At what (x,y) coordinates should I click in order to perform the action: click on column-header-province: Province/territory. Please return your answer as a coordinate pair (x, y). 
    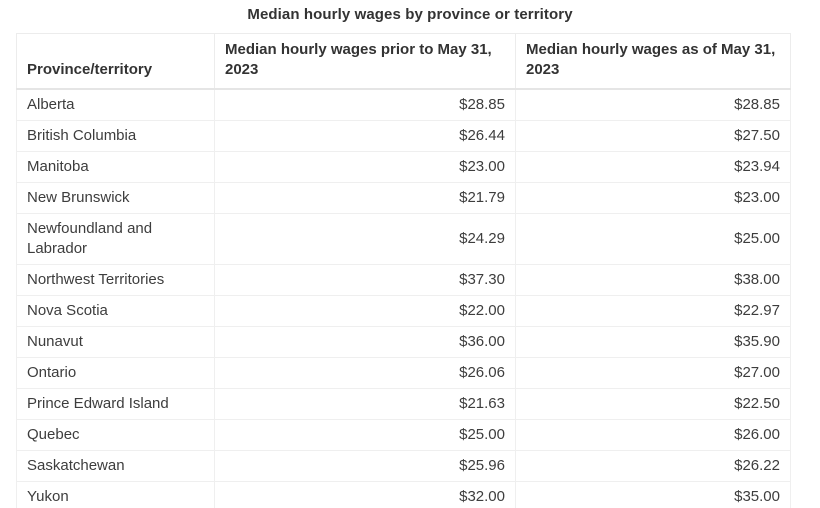
    Looking at the image, I should click on (115, 61).